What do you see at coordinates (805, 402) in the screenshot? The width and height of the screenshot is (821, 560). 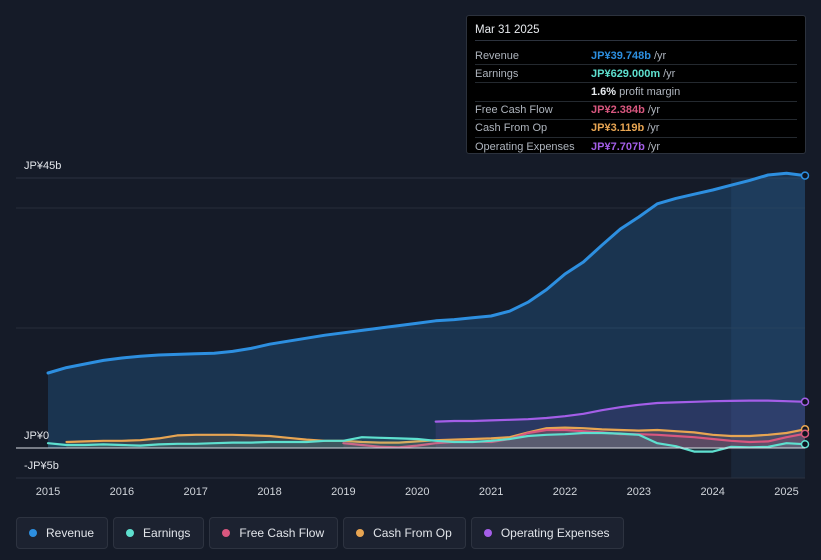 I see `operating-expenses-end-point` at bounding box center [805, 402].